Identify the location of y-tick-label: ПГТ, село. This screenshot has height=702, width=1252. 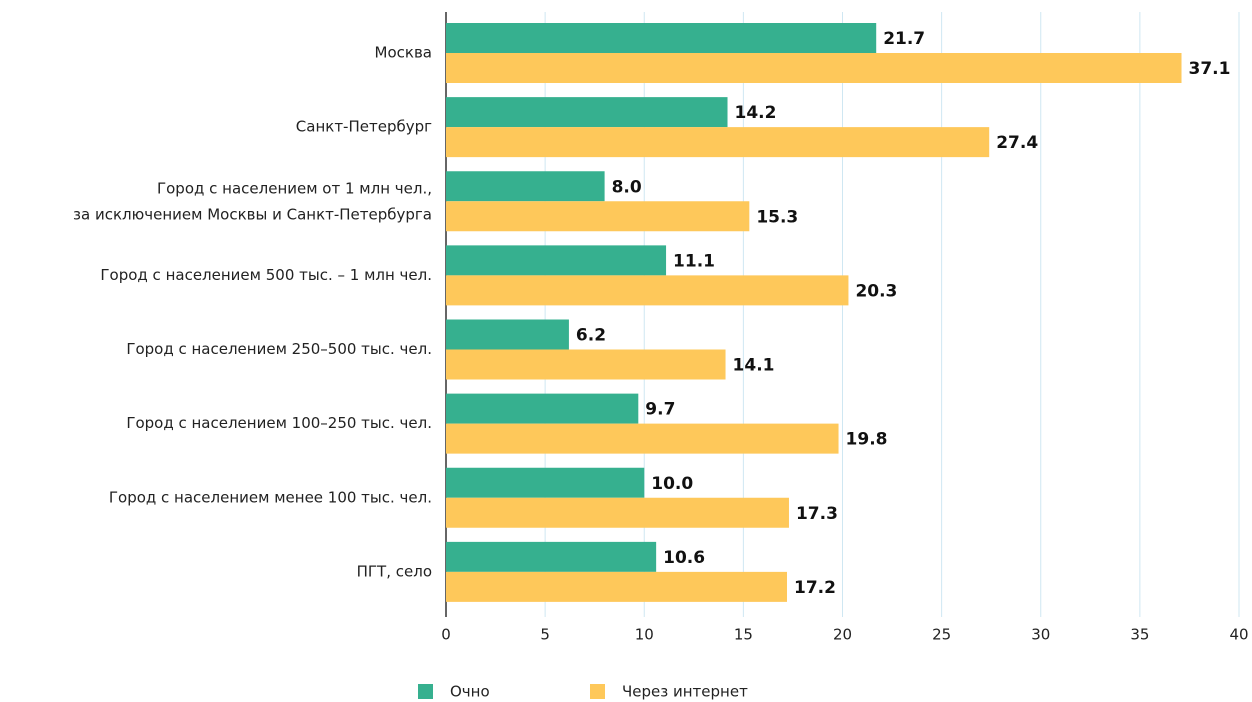
(394, 571).